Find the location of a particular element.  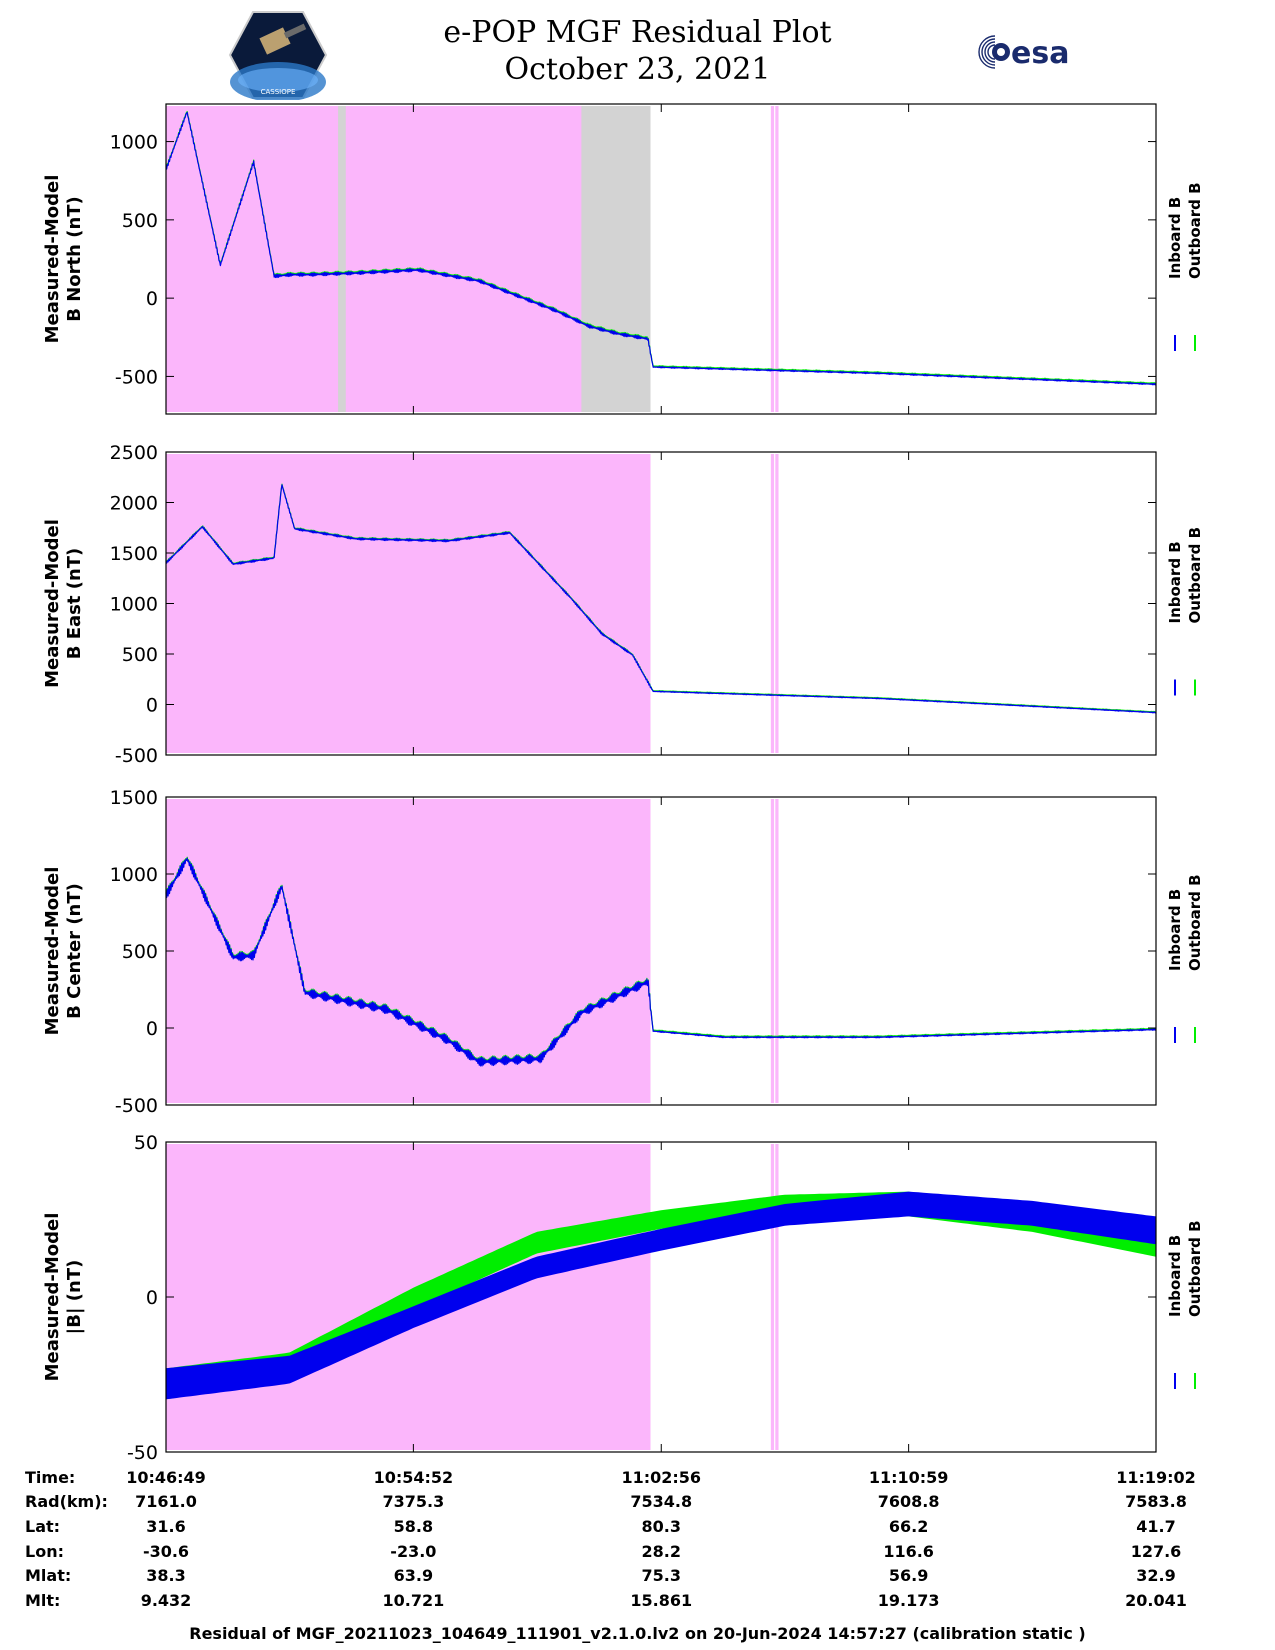

table-row-label: Mlat: is located at coordinates (48, 1575).